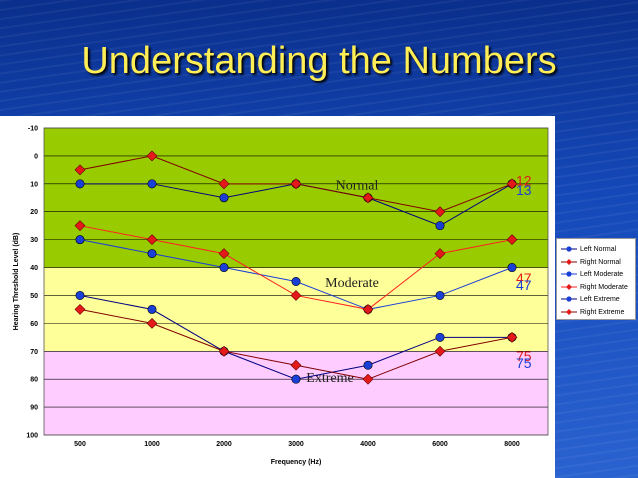 The width and height of the screenshot is (638, 478). Describe the element at coordinates (352, 283) in the screenshot. I see `zone-label-moderate: Moderate` at that location.